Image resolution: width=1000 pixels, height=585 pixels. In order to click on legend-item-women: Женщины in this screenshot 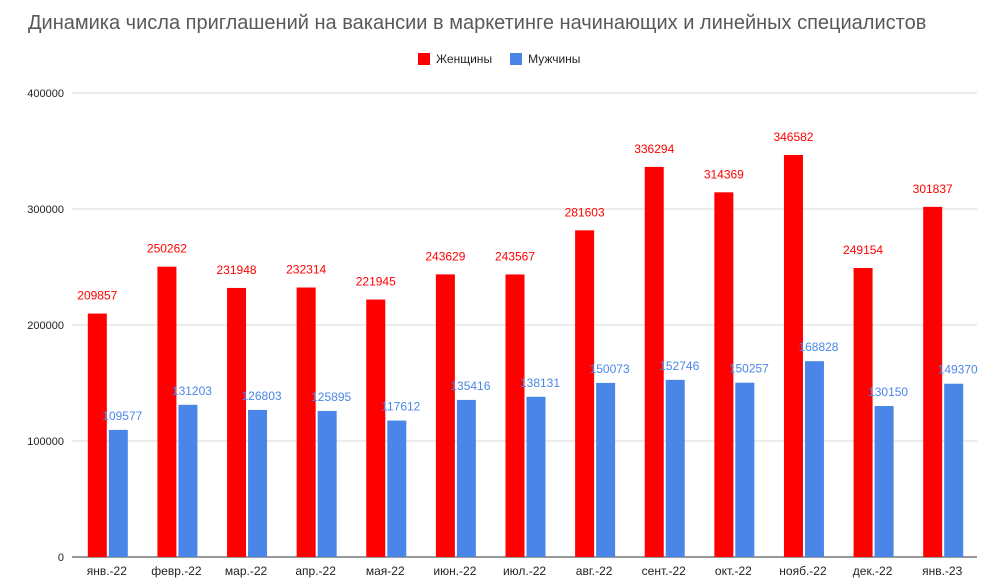, I will do `click(455, 59)`.